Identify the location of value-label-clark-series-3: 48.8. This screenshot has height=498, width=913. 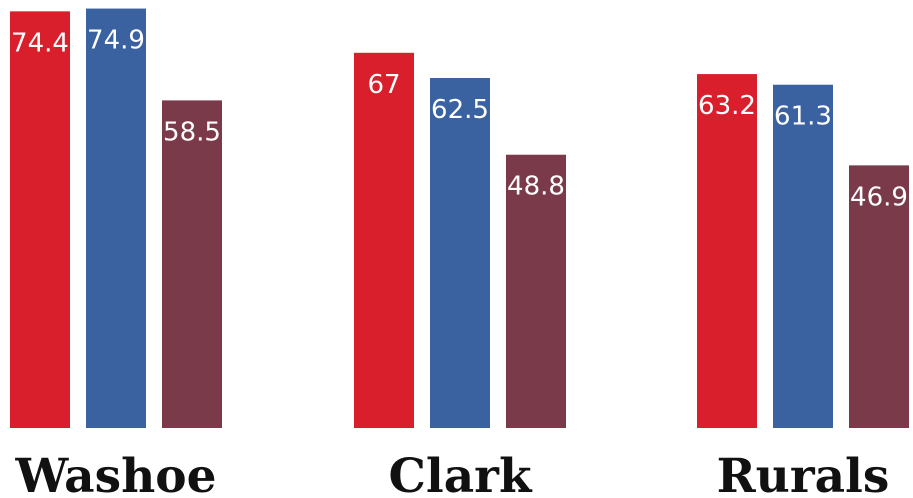
(536, 187).